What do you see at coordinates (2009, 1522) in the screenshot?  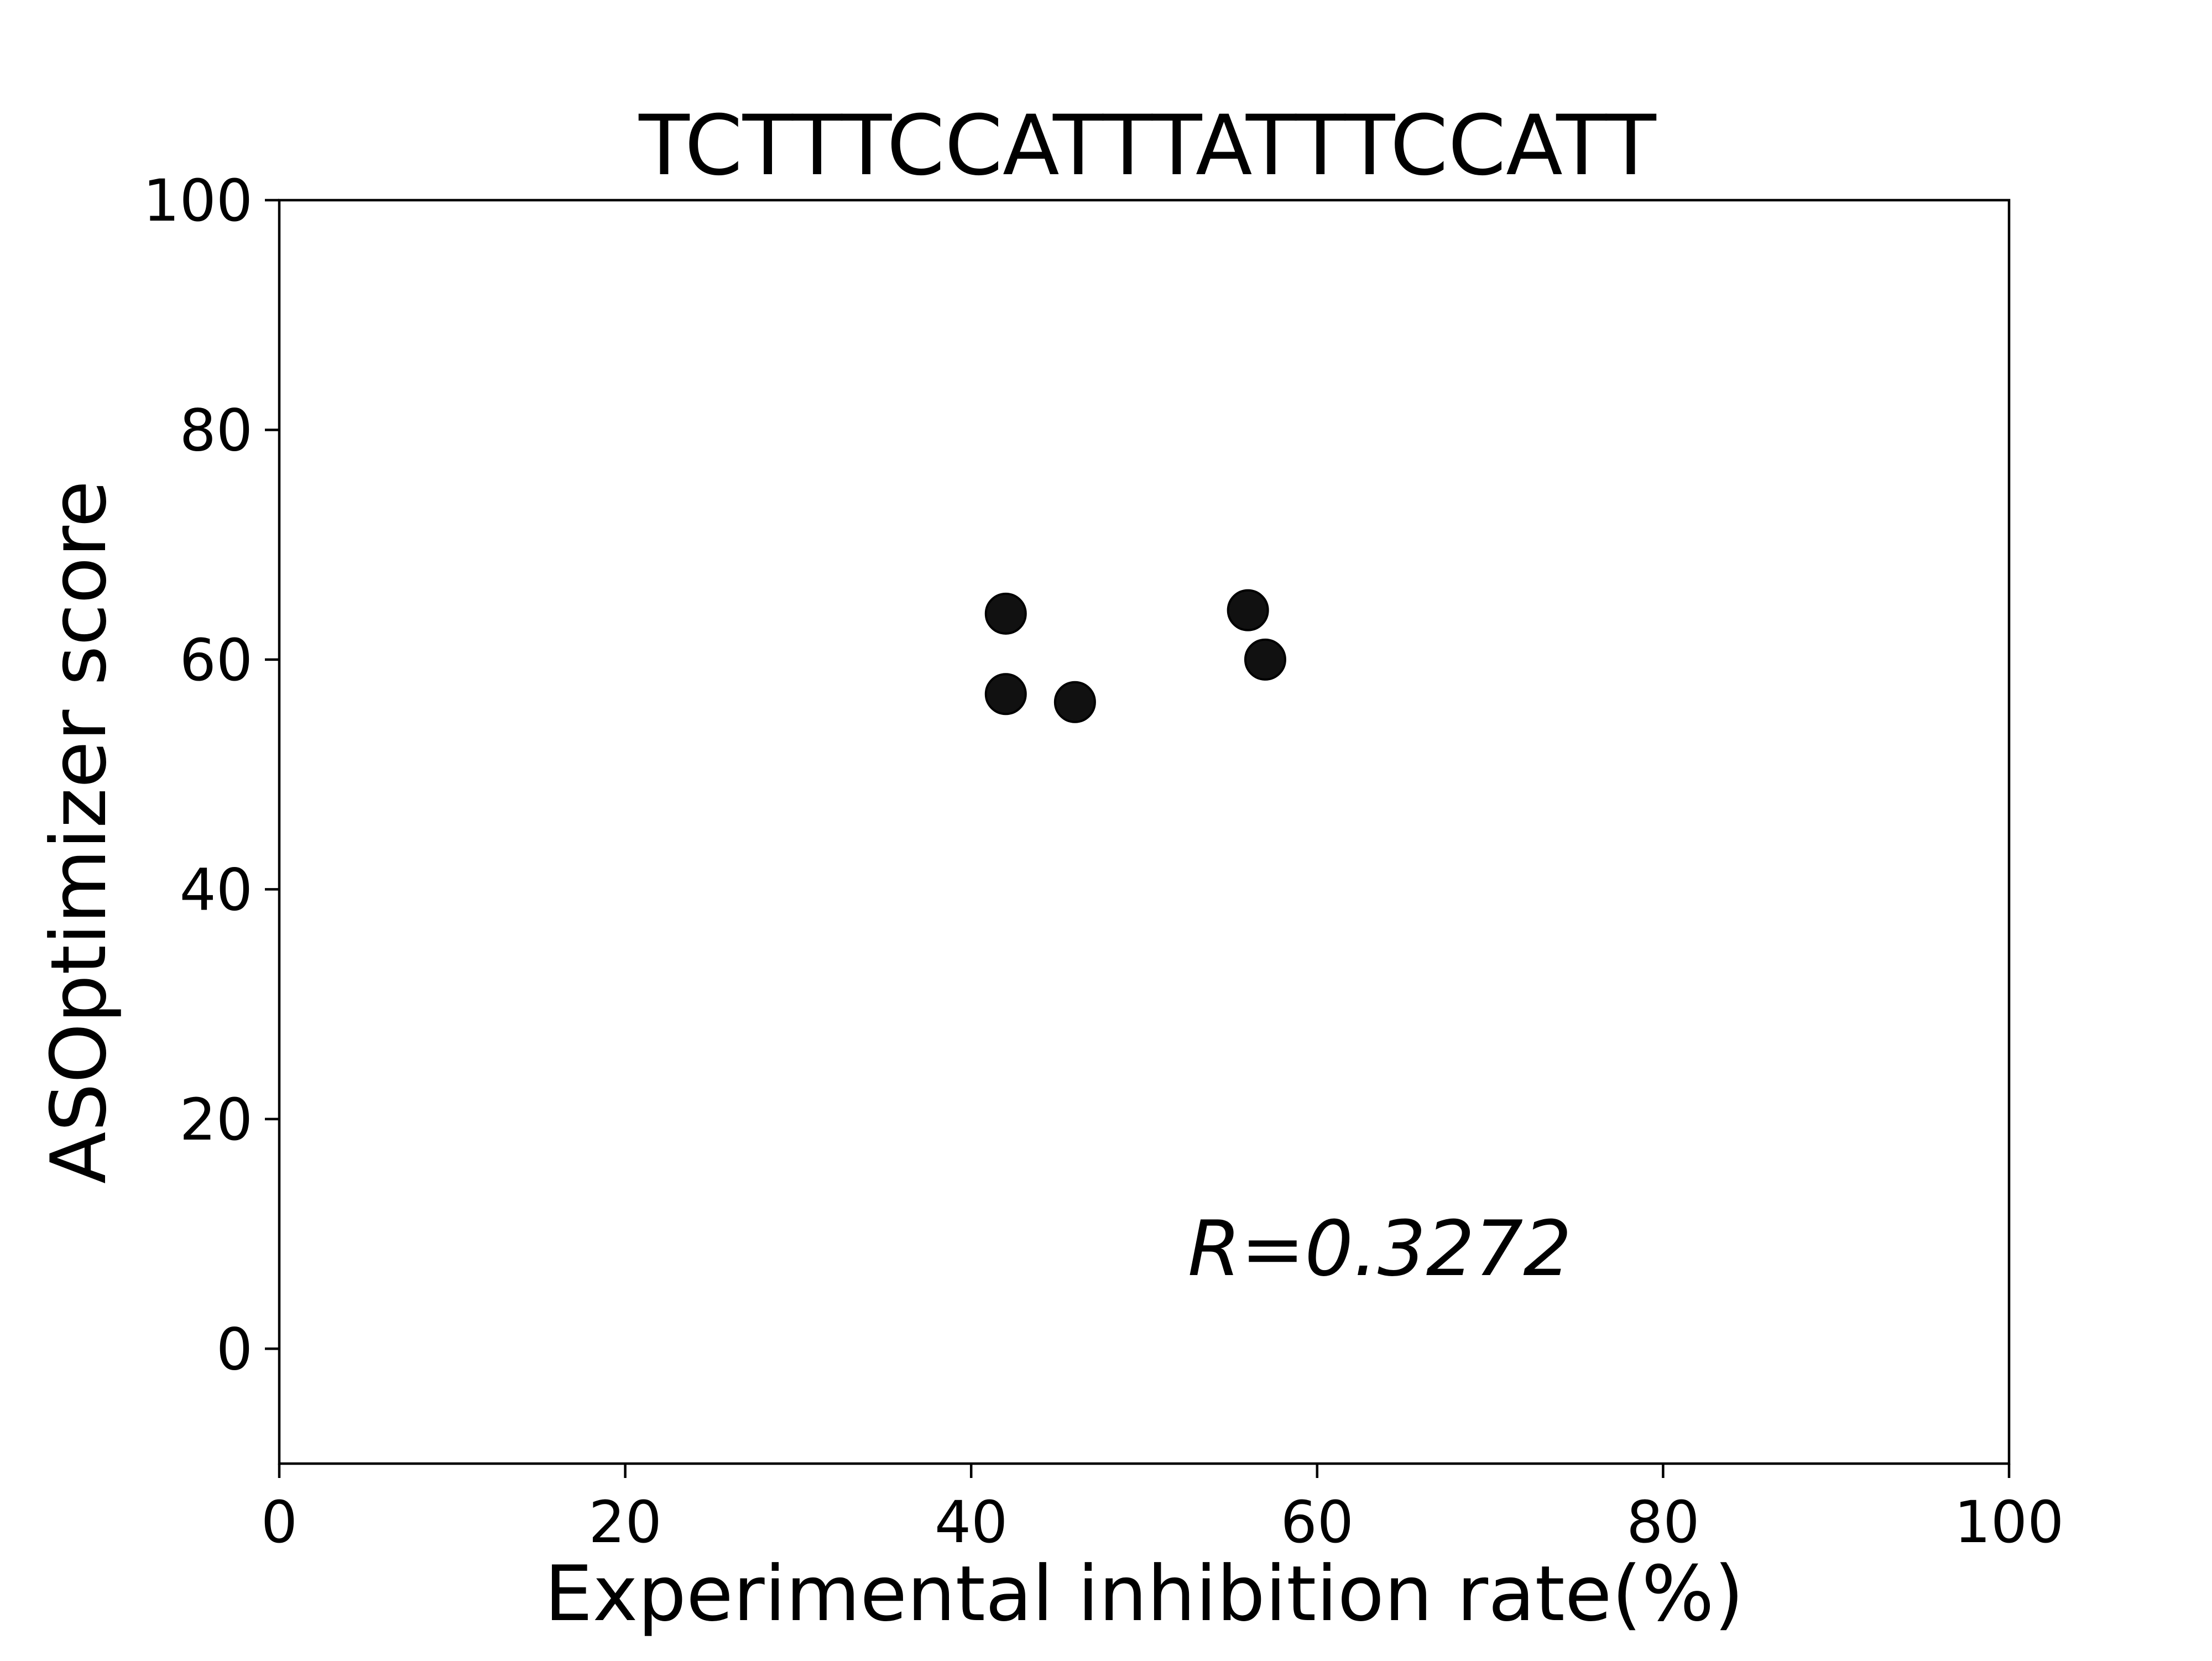 I see `x-tick-label: 100` at bounding box center [2009, 1522].